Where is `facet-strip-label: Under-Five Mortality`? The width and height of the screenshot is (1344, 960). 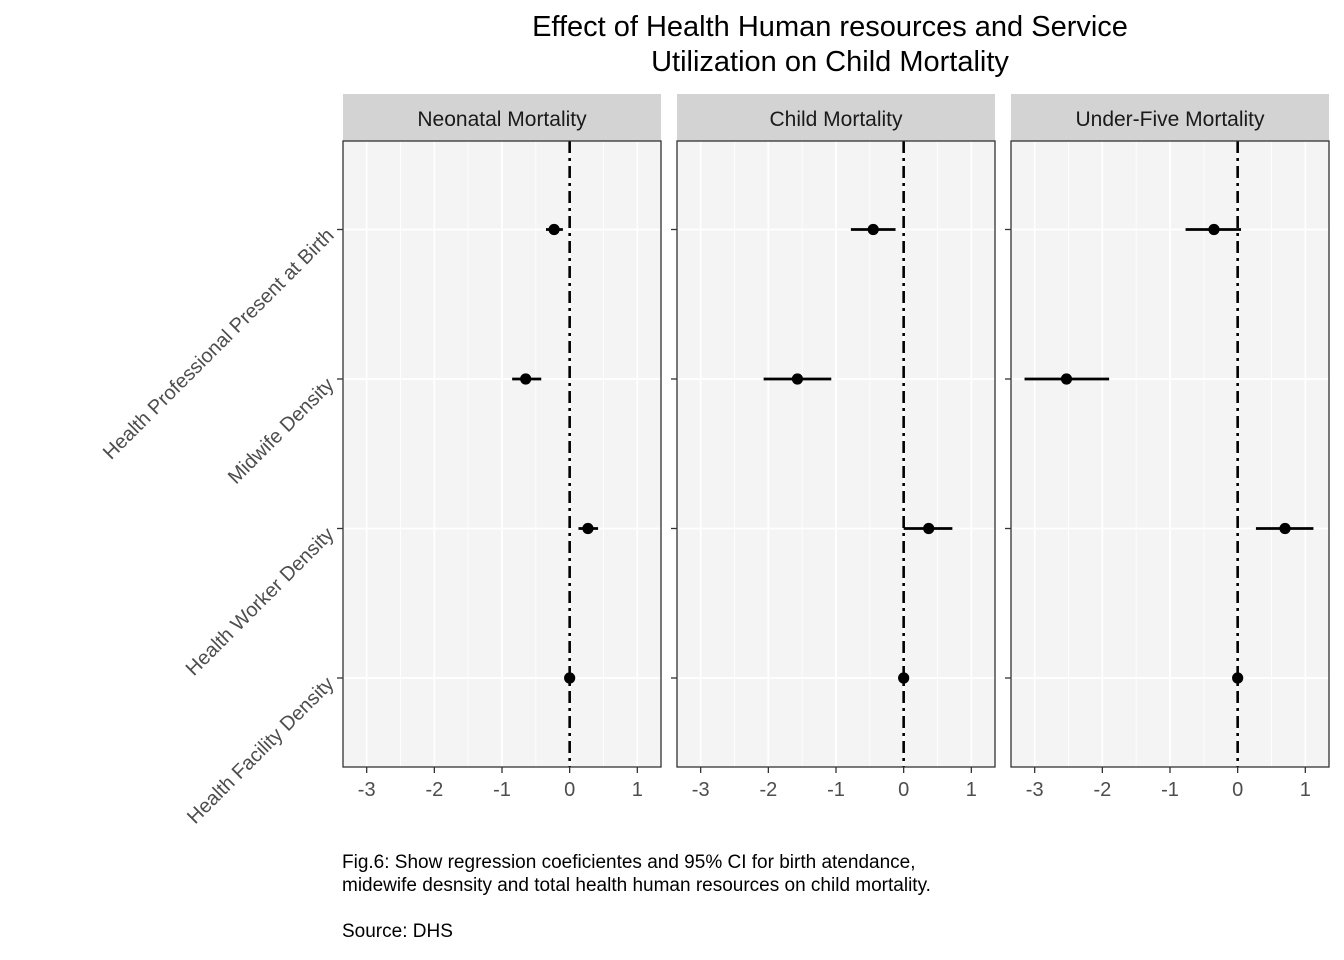
facet-strip-label: Under-Five Mortality is located at coordinates (1170, 119).